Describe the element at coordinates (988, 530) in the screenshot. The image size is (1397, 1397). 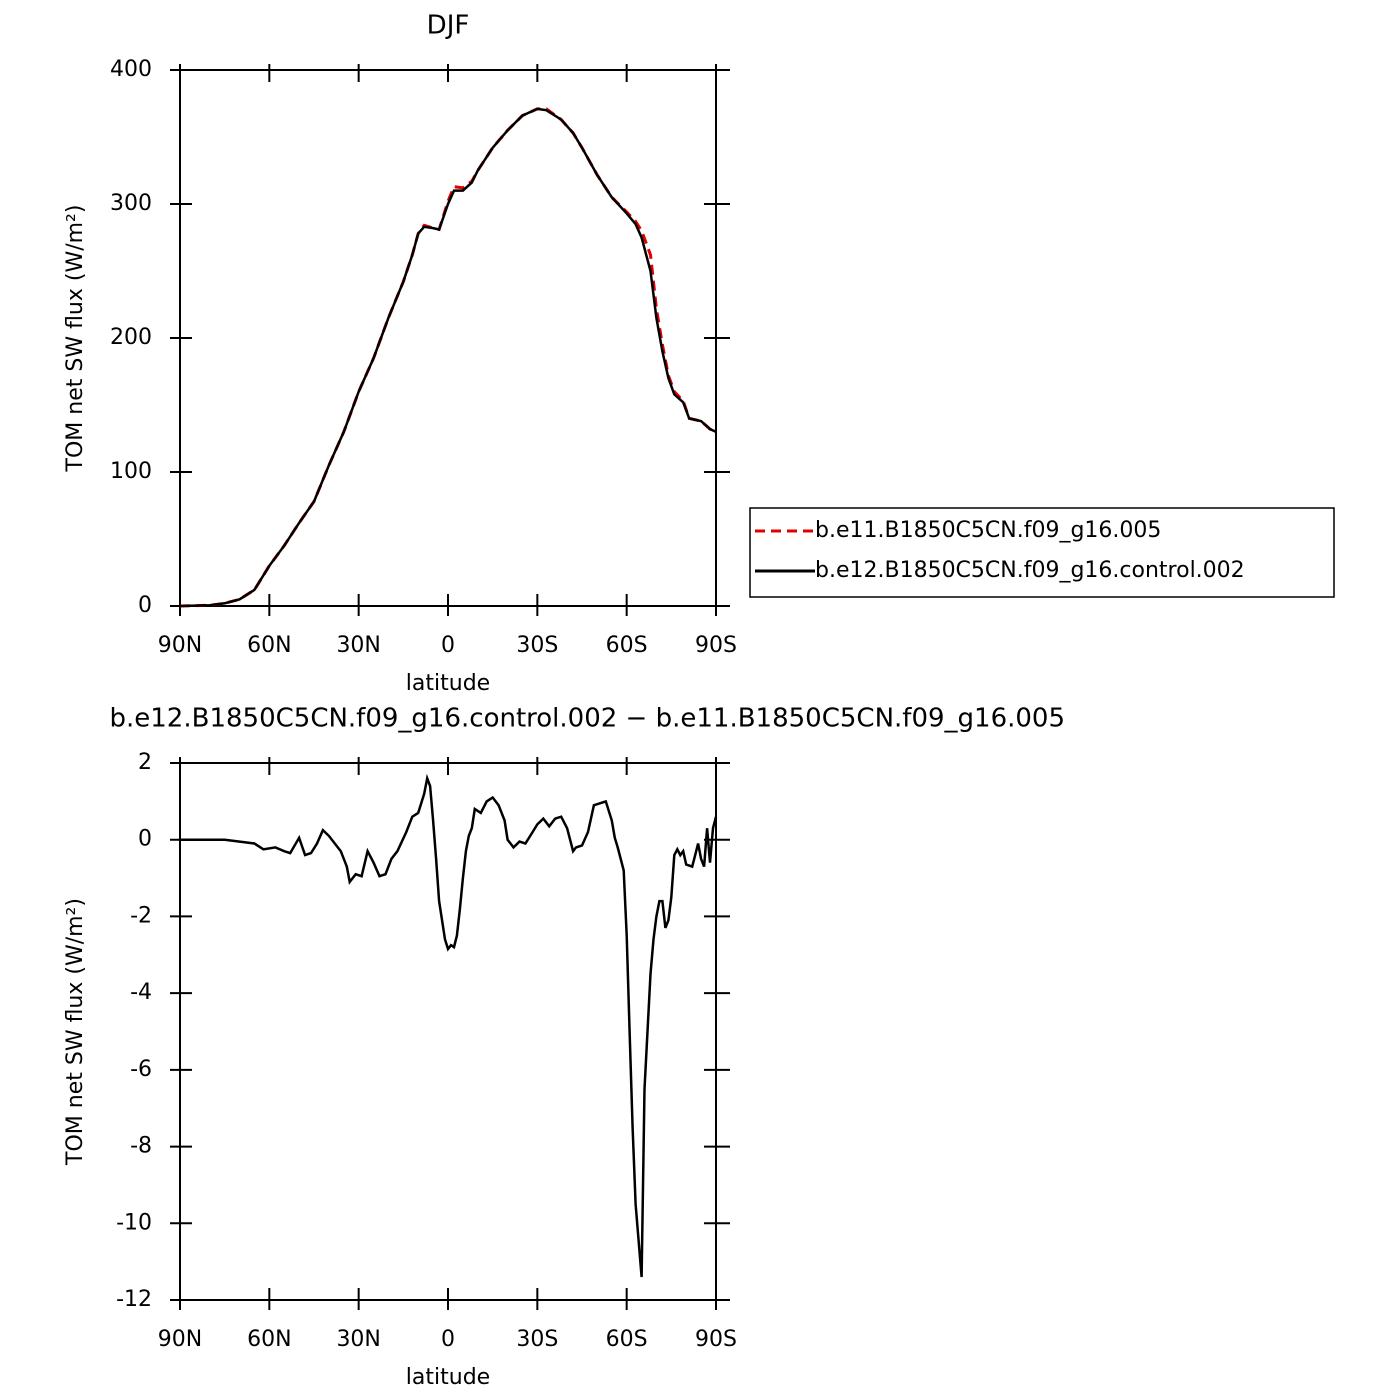
I see `legend-label: b.e11.B1850C5CN.f09_g16.005` at that location.